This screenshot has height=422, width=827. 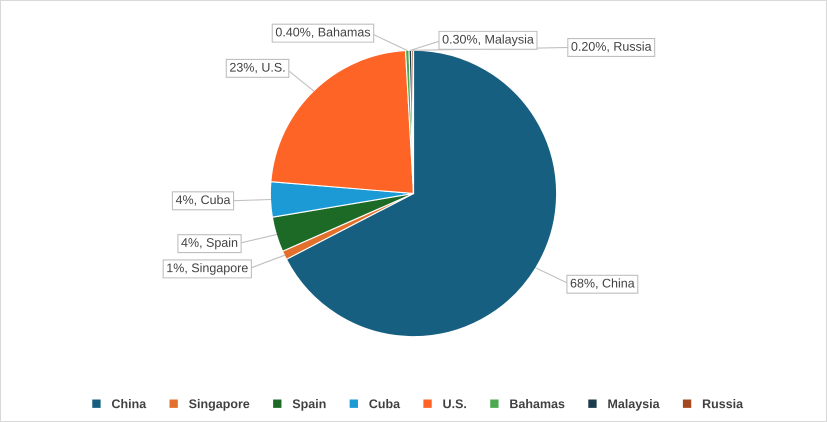 What do you see at coordinates (611, 47) in the screenshot?
I see `data-label: 0.20%, Russia` at bounding box center [611, 47].